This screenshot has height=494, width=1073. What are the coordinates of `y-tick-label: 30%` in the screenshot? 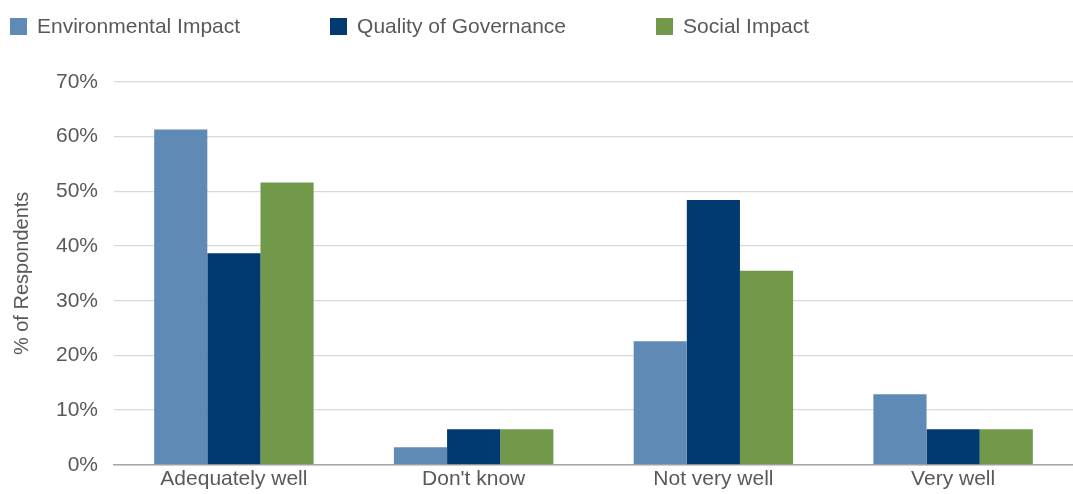 It's located at (77, 299).